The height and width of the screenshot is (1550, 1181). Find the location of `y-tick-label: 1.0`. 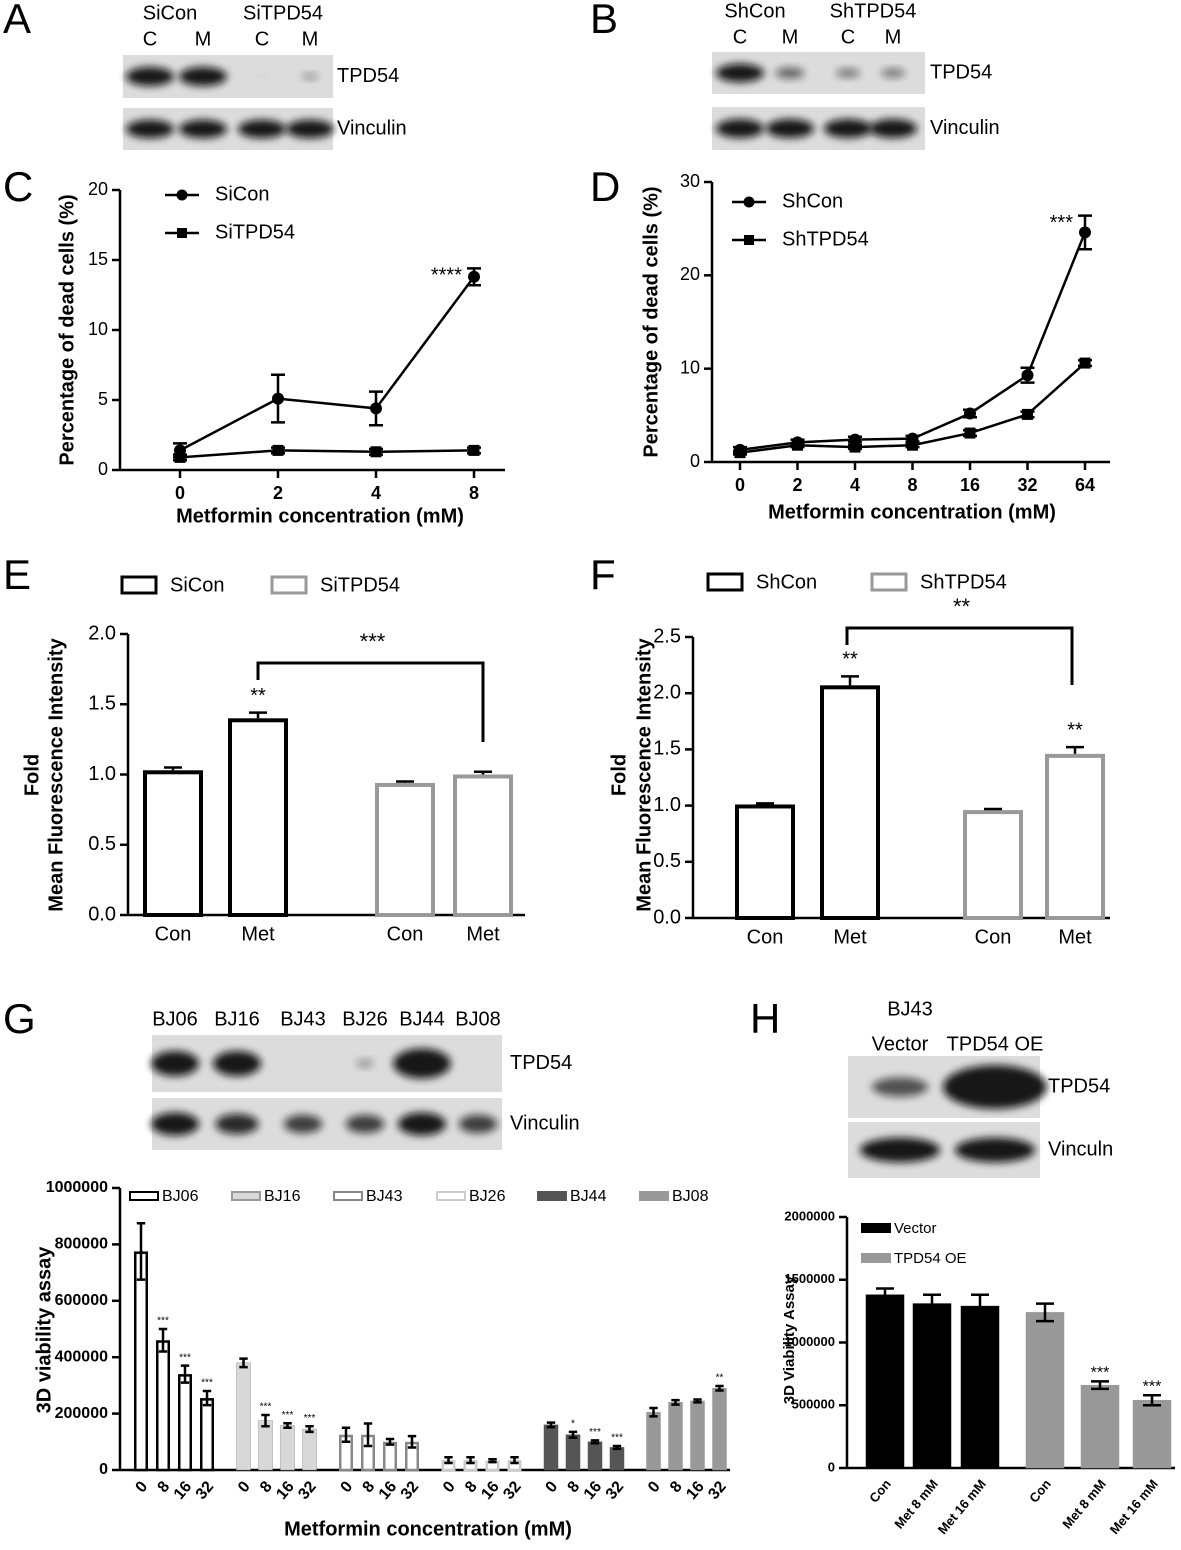

y-tick-label: 1.0 is located at coordinates (102, 774).